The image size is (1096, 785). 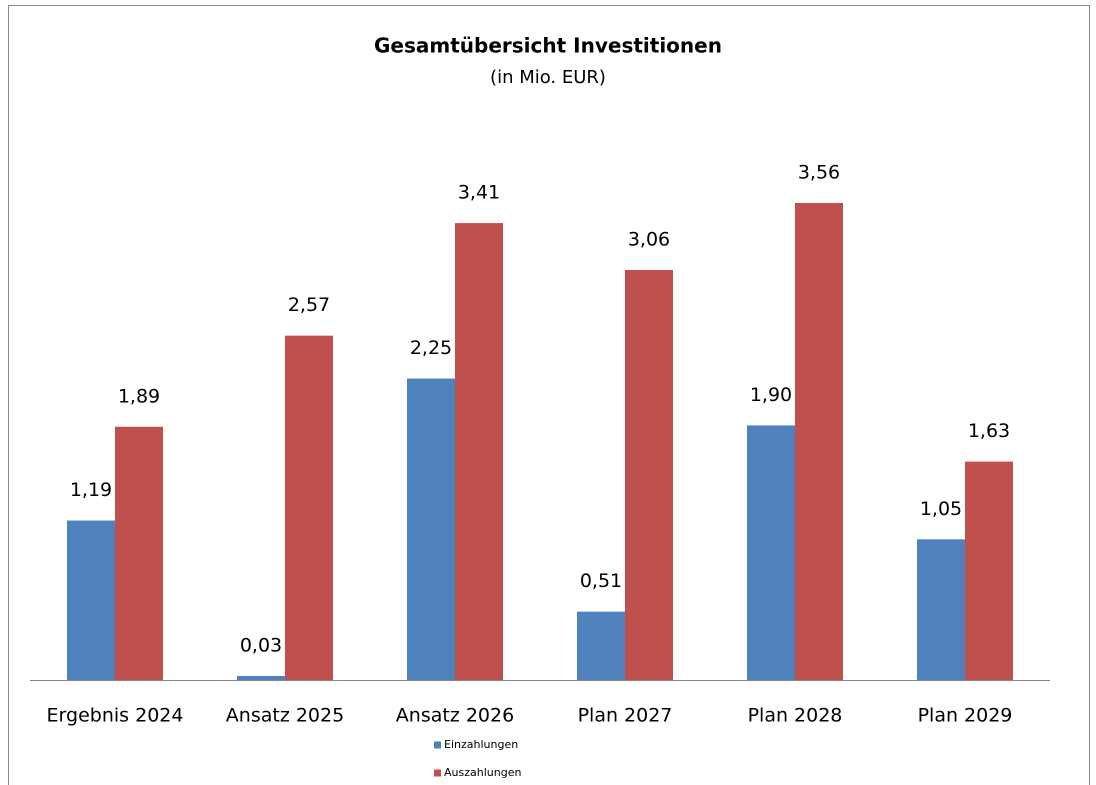 What do you see at coordinates (139, 396) in the screenshot?
I see `data-label: 1,89` at bounding box center [139, 396].